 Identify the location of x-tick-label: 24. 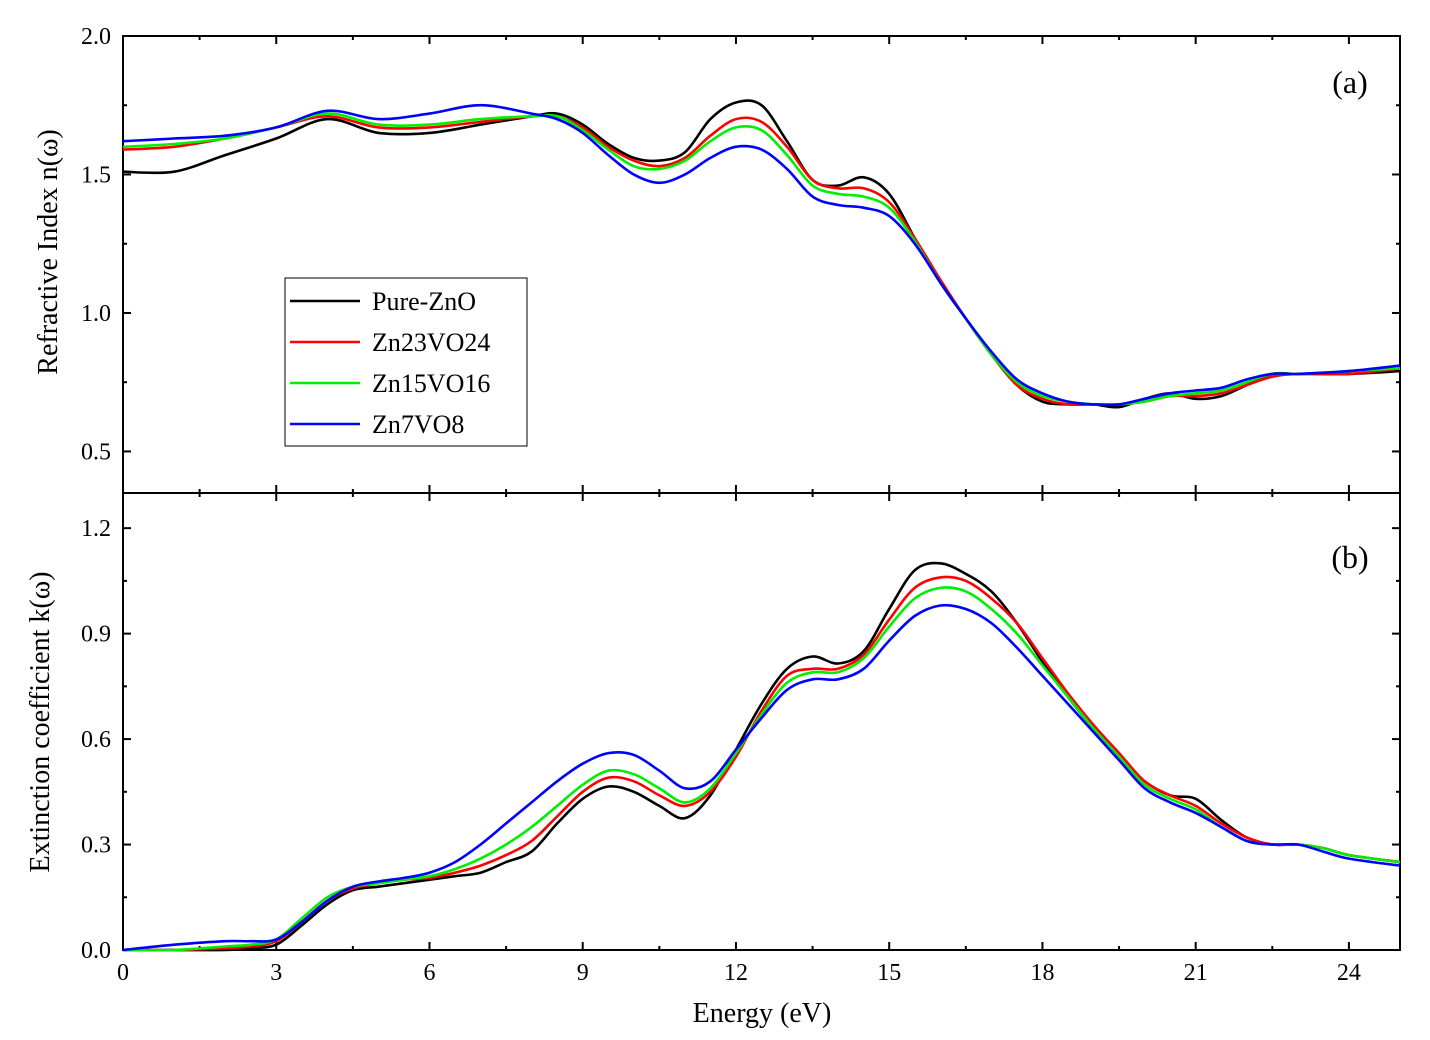
(1349, 973).